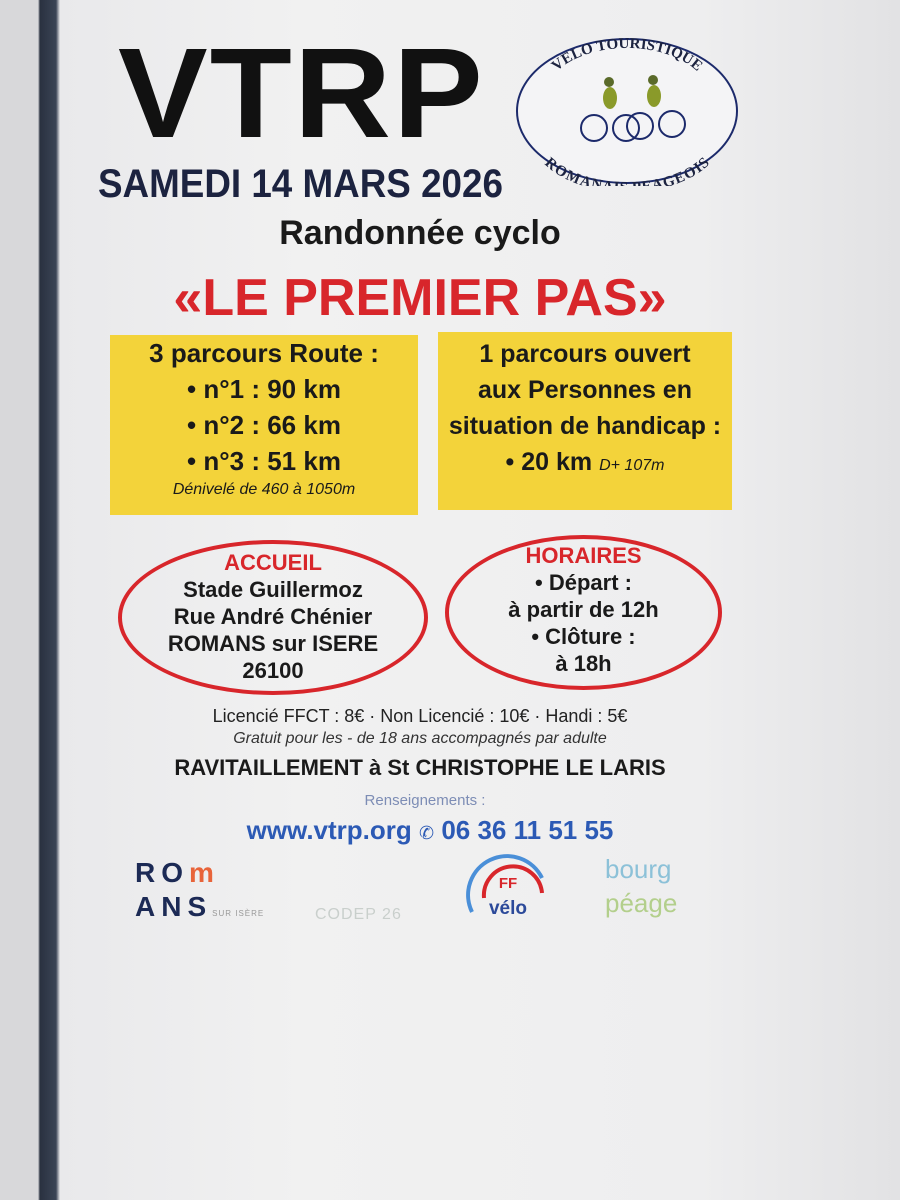 The width and height of the screenshot is (900, 1200). I want to click on route-item: • n°2 : 66 km, so click(264, 425).